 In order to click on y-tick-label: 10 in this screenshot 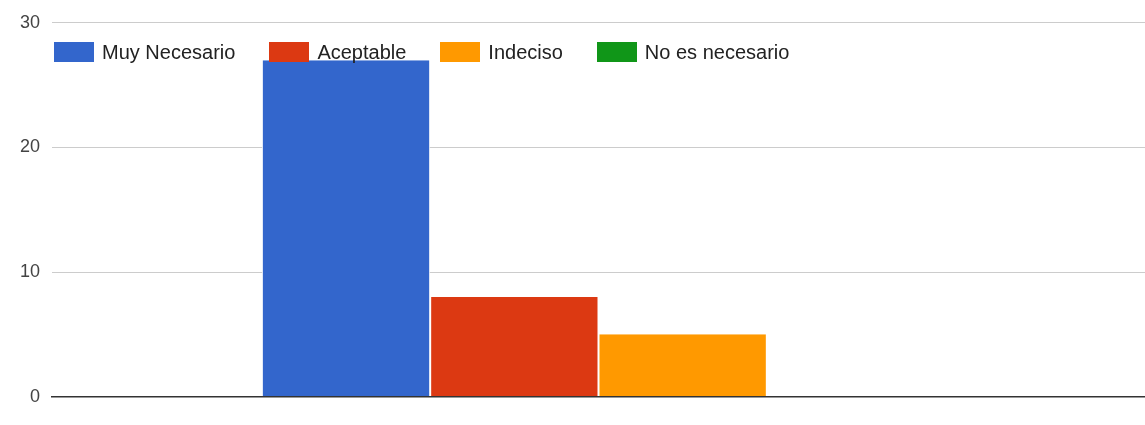, I will do `click(29, 270)`.